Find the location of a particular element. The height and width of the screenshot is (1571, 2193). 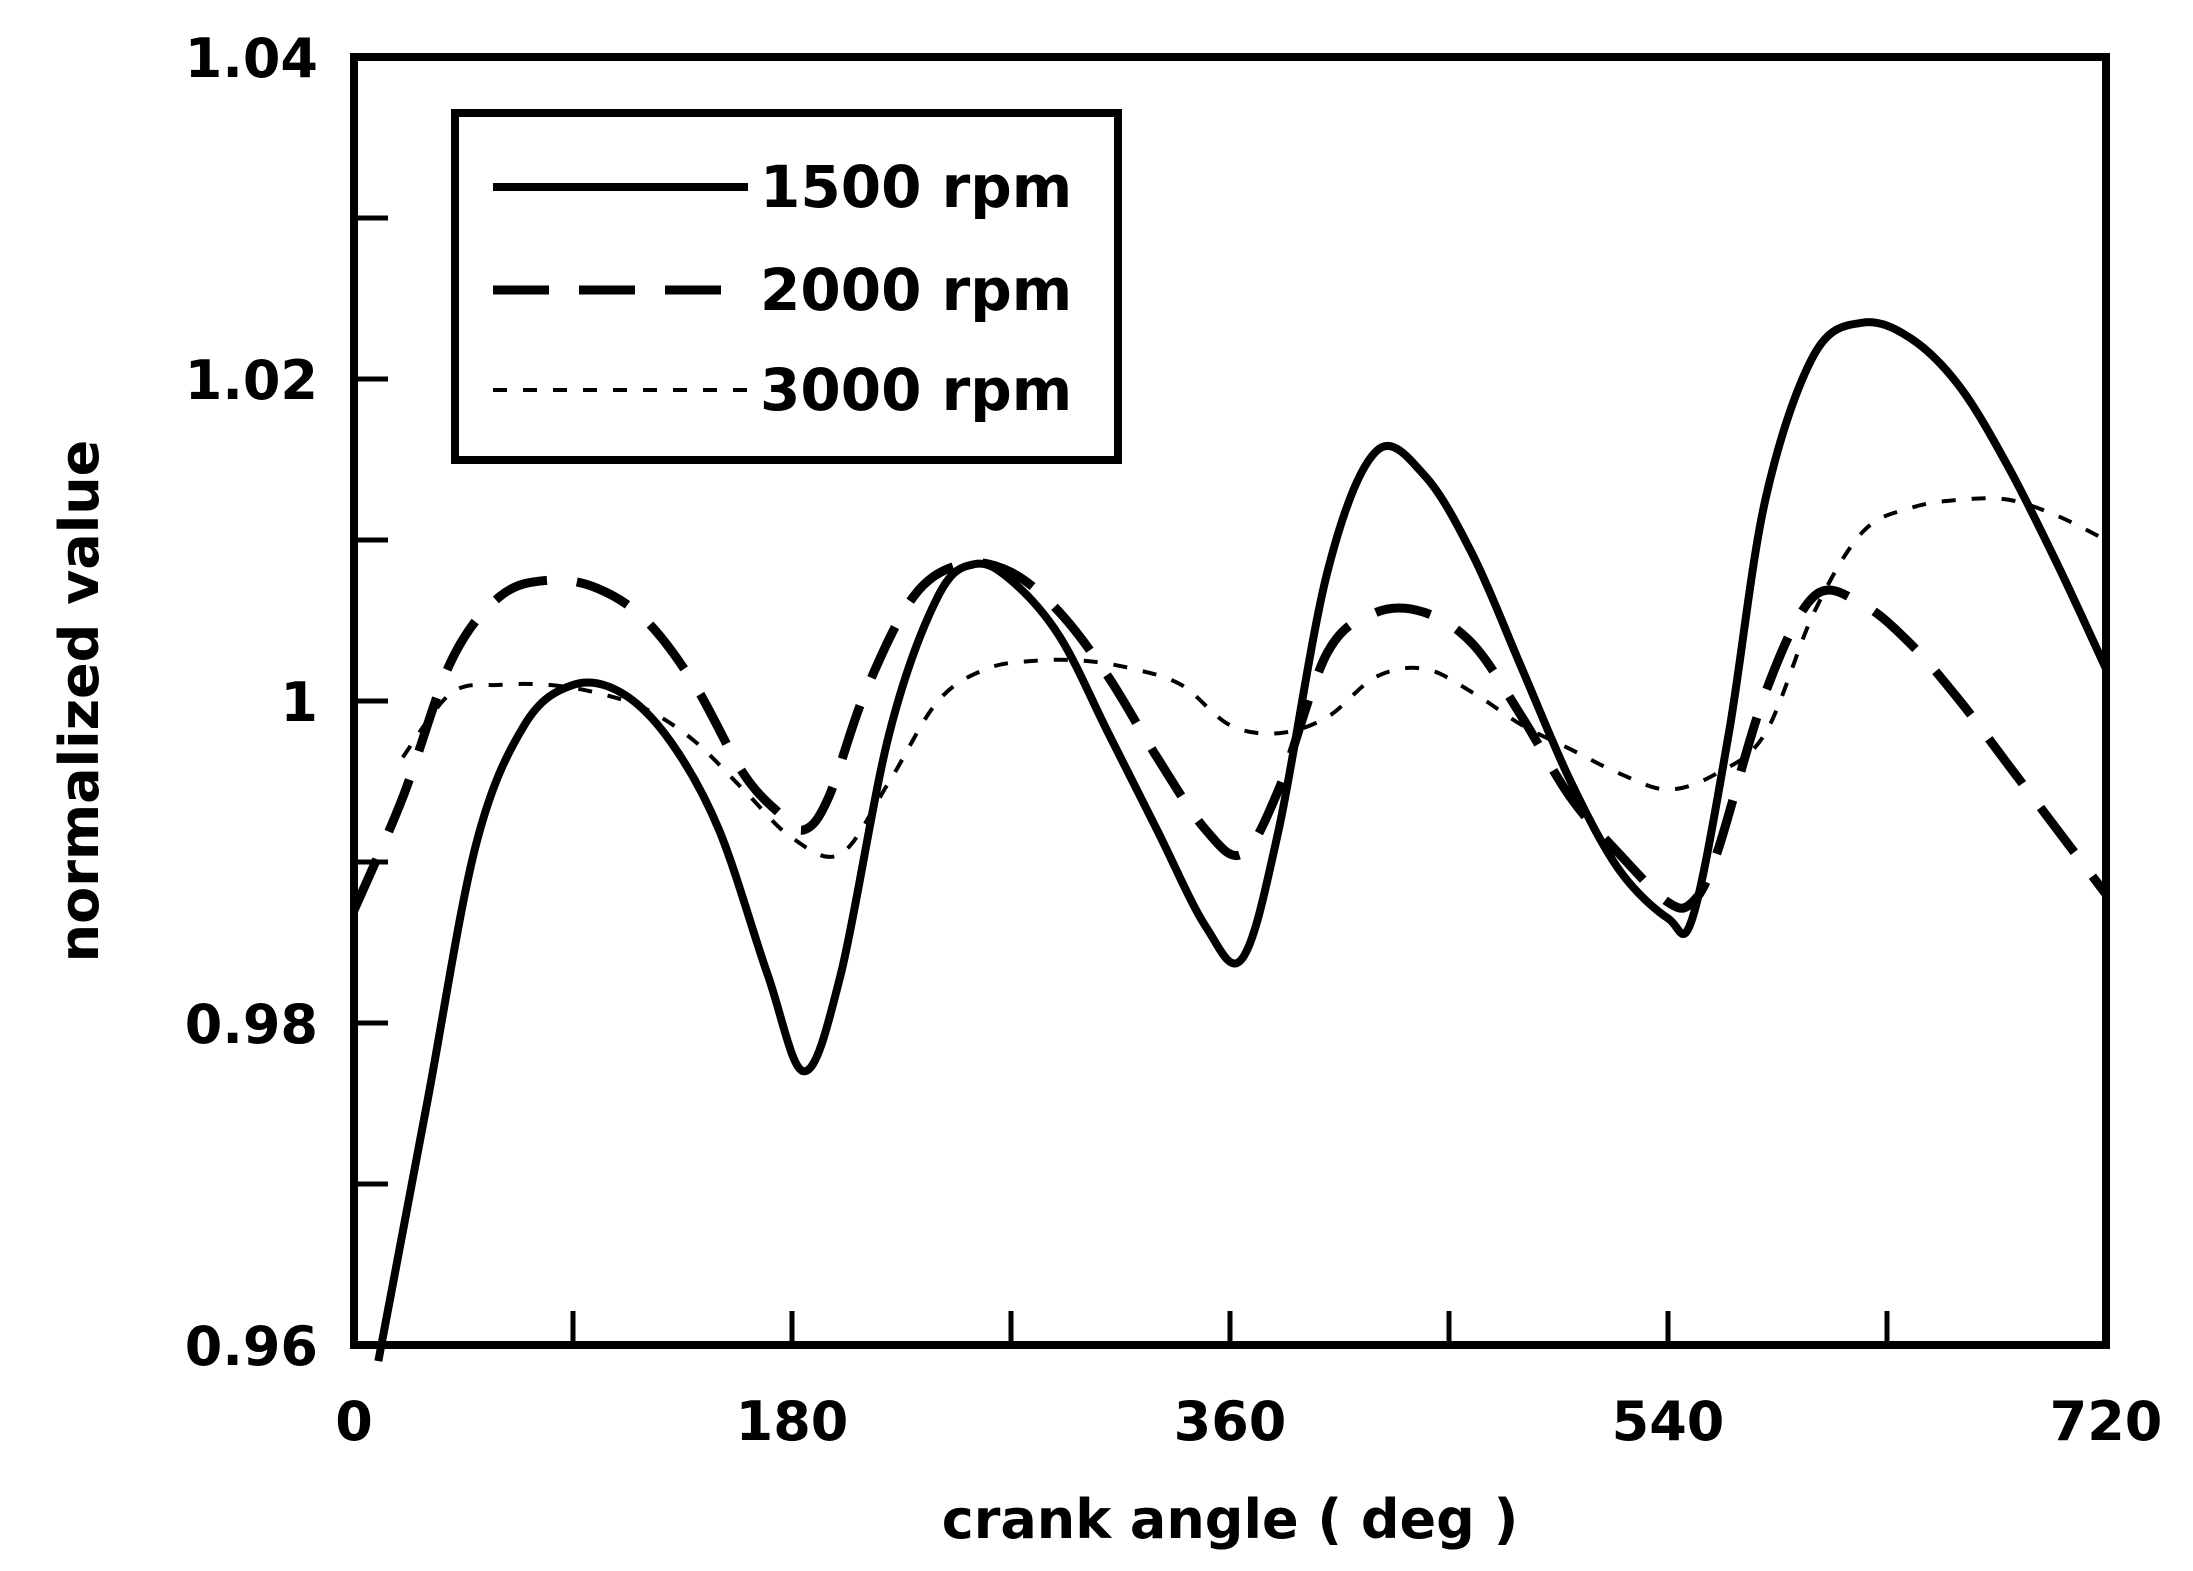

x-tick-labels: 0 180 360 540 720 is located at coordinates (1248, 1421).